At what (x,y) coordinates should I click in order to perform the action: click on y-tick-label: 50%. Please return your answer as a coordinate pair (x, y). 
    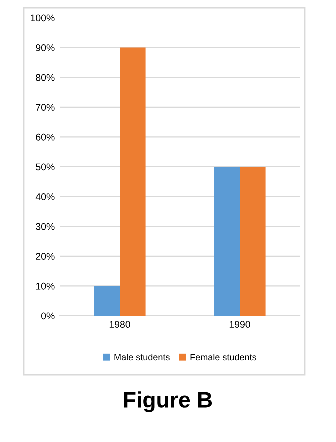
    Looking at the image, I should click on (45, 167).